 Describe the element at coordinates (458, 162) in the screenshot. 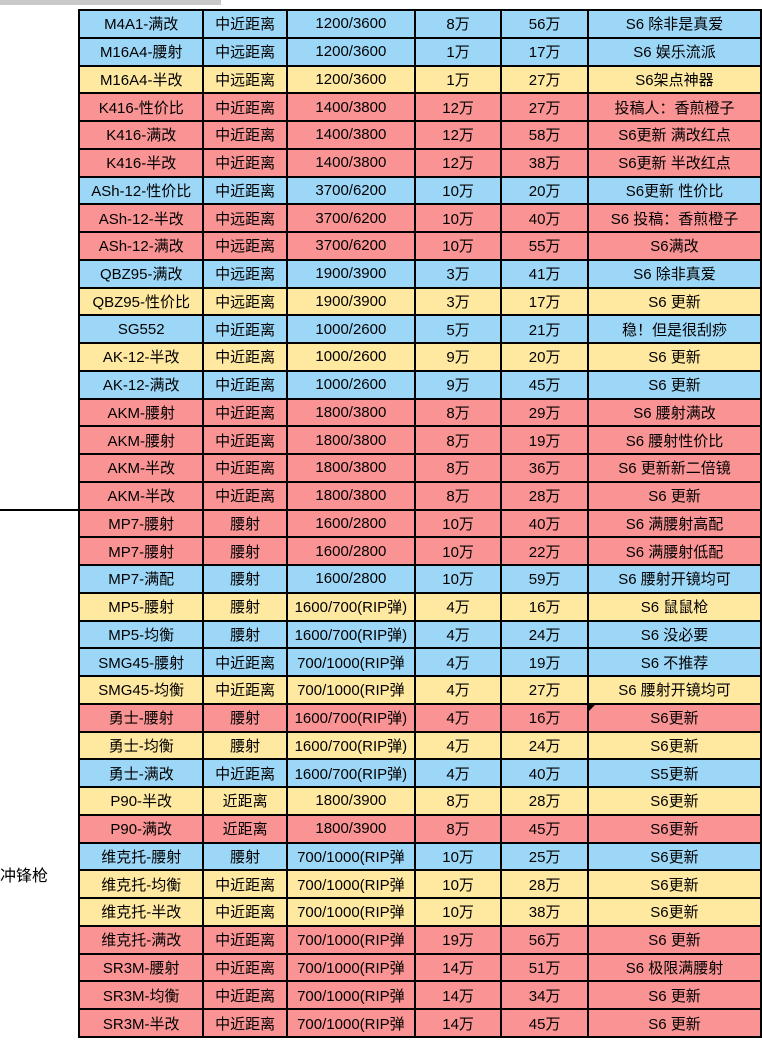

I see `cell-mod-price: 12万` at that location.